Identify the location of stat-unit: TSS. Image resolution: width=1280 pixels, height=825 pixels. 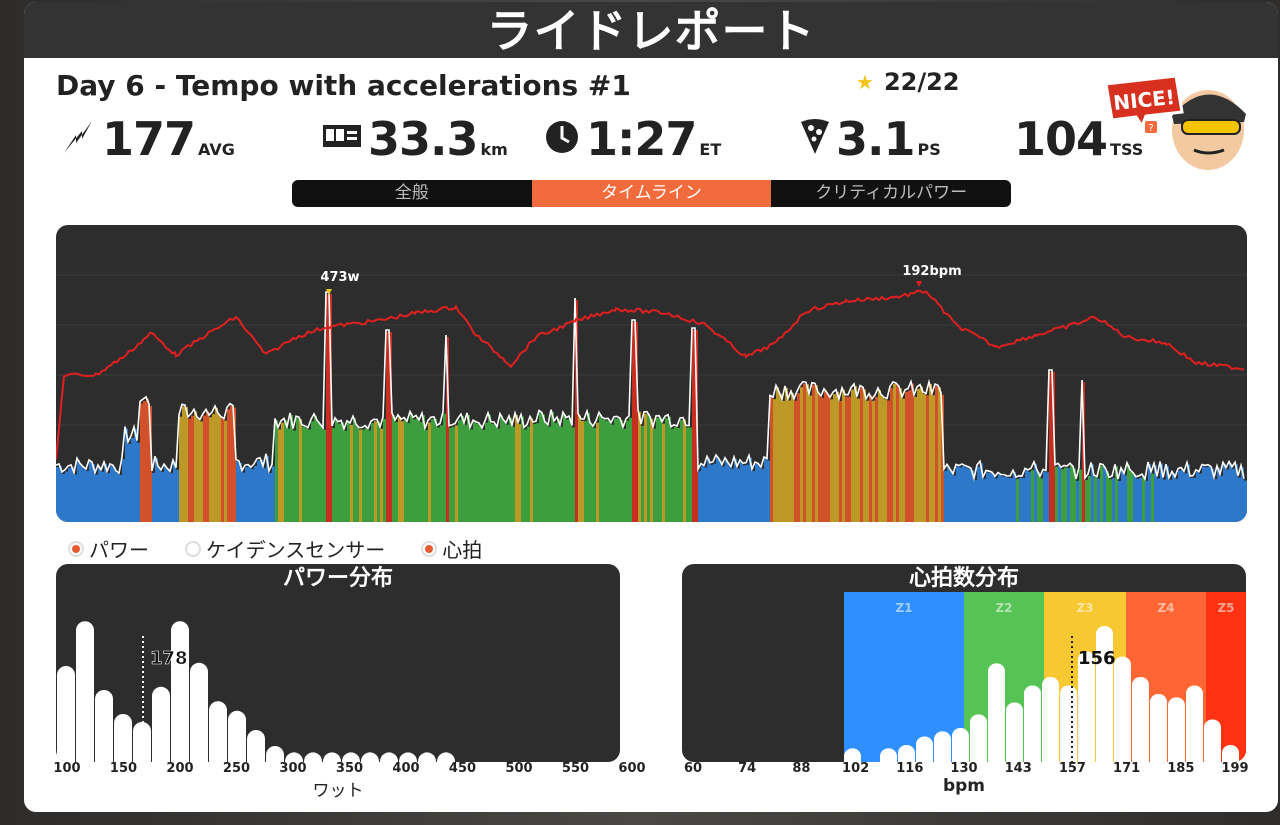
(1127, 149).